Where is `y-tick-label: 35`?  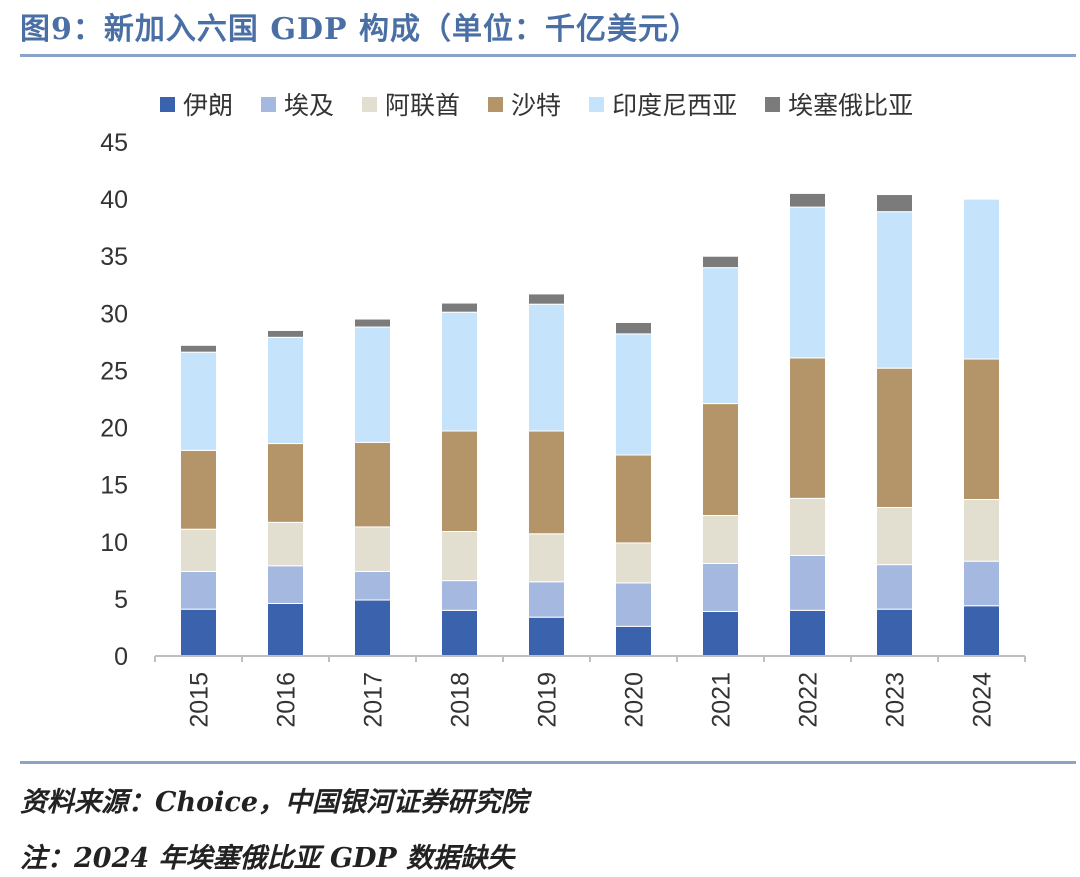
y-tick-label: 35 is located at coordinates (114, 257).